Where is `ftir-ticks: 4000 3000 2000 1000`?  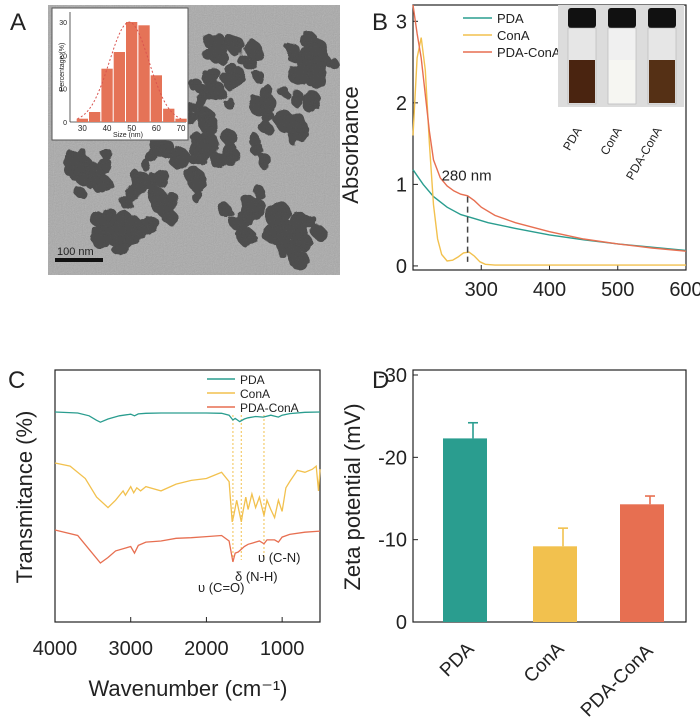 ftir-ticks: 4000 3000 2000 1000 is located at coordinates (168, 638).